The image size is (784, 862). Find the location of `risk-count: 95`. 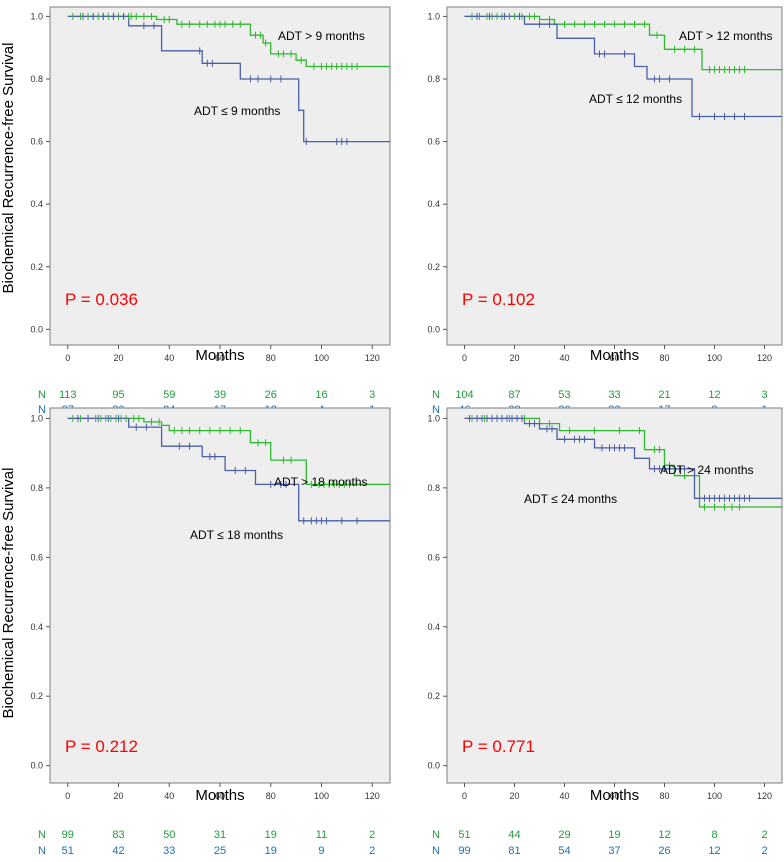

risk-count: 95 is located at coordinates (118, 395).